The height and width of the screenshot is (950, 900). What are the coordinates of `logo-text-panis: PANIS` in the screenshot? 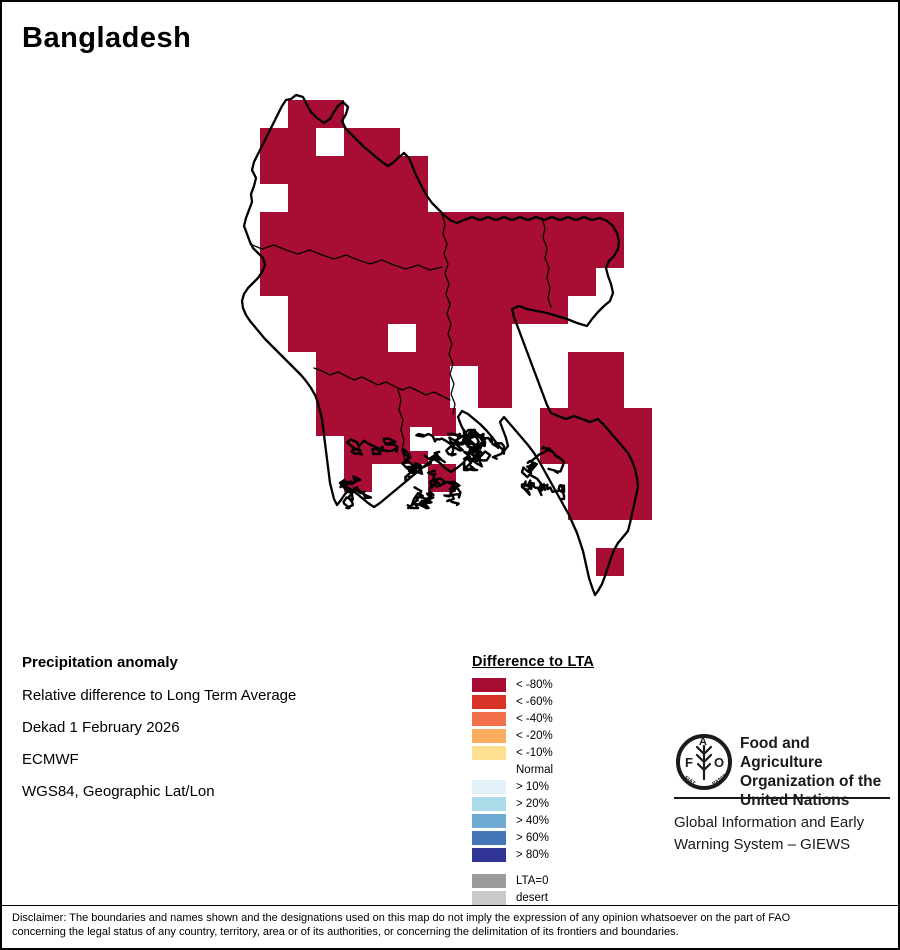 It's located at (719, 780).